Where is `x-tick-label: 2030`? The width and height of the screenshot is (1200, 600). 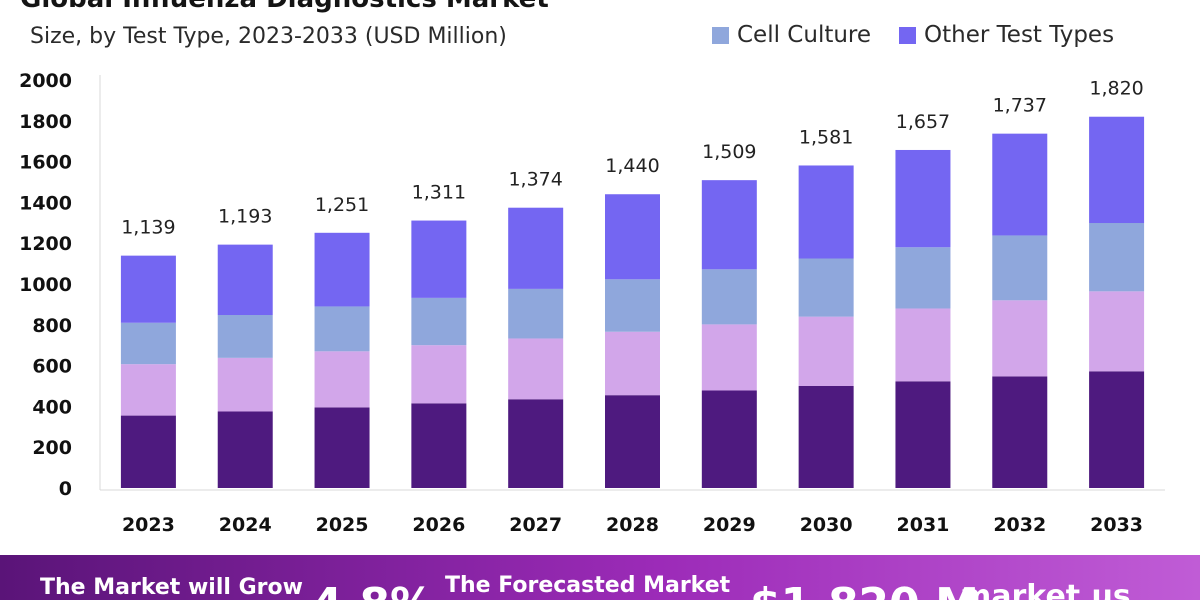 x-tick-label: 2030 is located at coordinates (826, 525).